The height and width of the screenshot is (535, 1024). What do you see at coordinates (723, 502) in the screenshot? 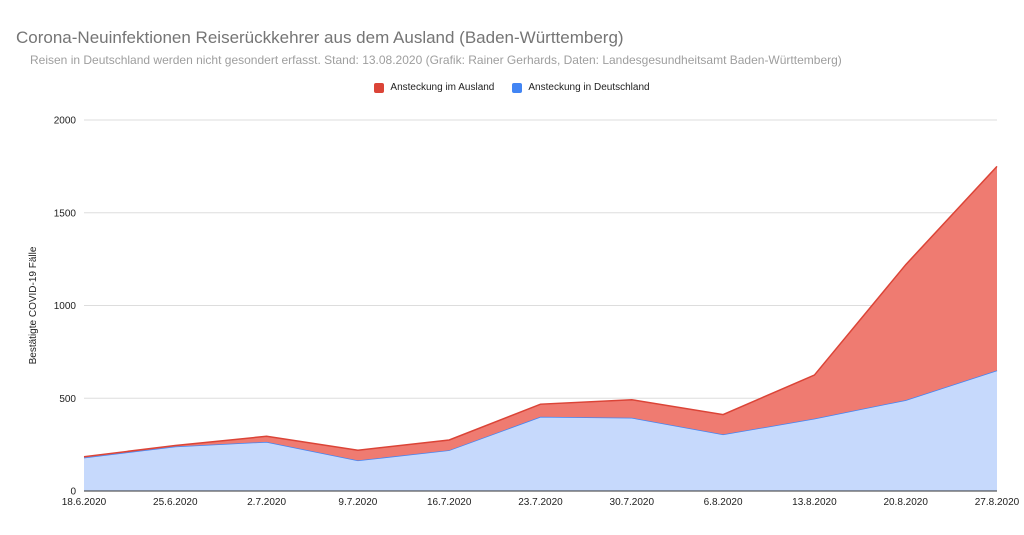
I see `x-tick-label: 6.8.2020` at bounding box center [723, 502].